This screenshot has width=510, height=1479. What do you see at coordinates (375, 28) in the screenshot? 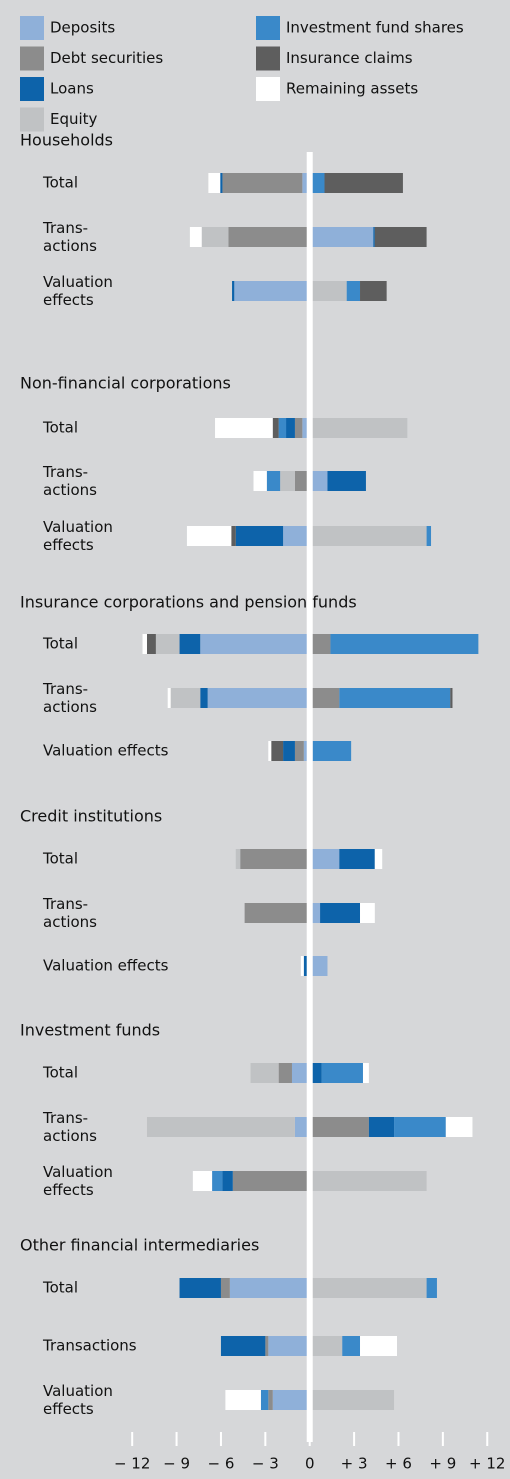
I see `legend-label: Investment fund shares` at bounding box center [375, 28].